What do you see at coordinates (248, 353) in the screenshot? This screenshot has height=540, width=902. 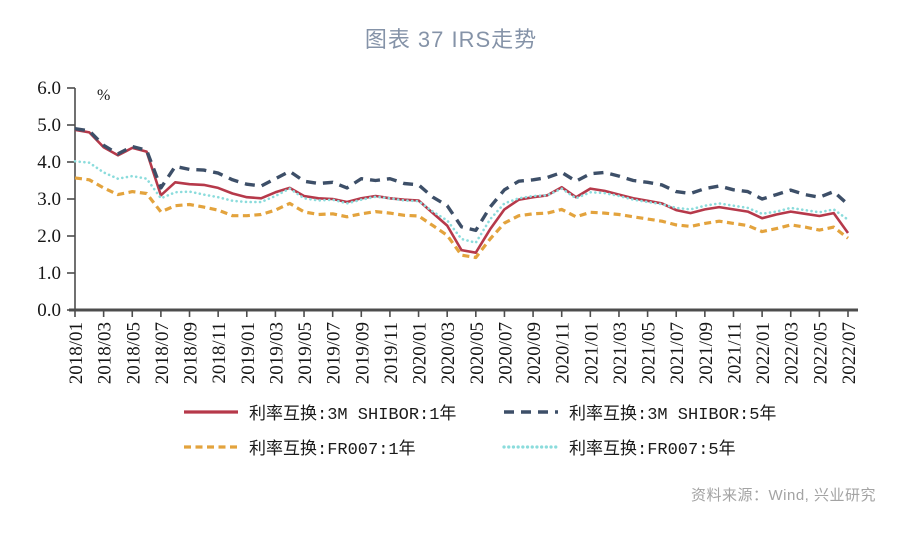 I see `x-tick-label: 2019/01` at bounding box center [248, 353].